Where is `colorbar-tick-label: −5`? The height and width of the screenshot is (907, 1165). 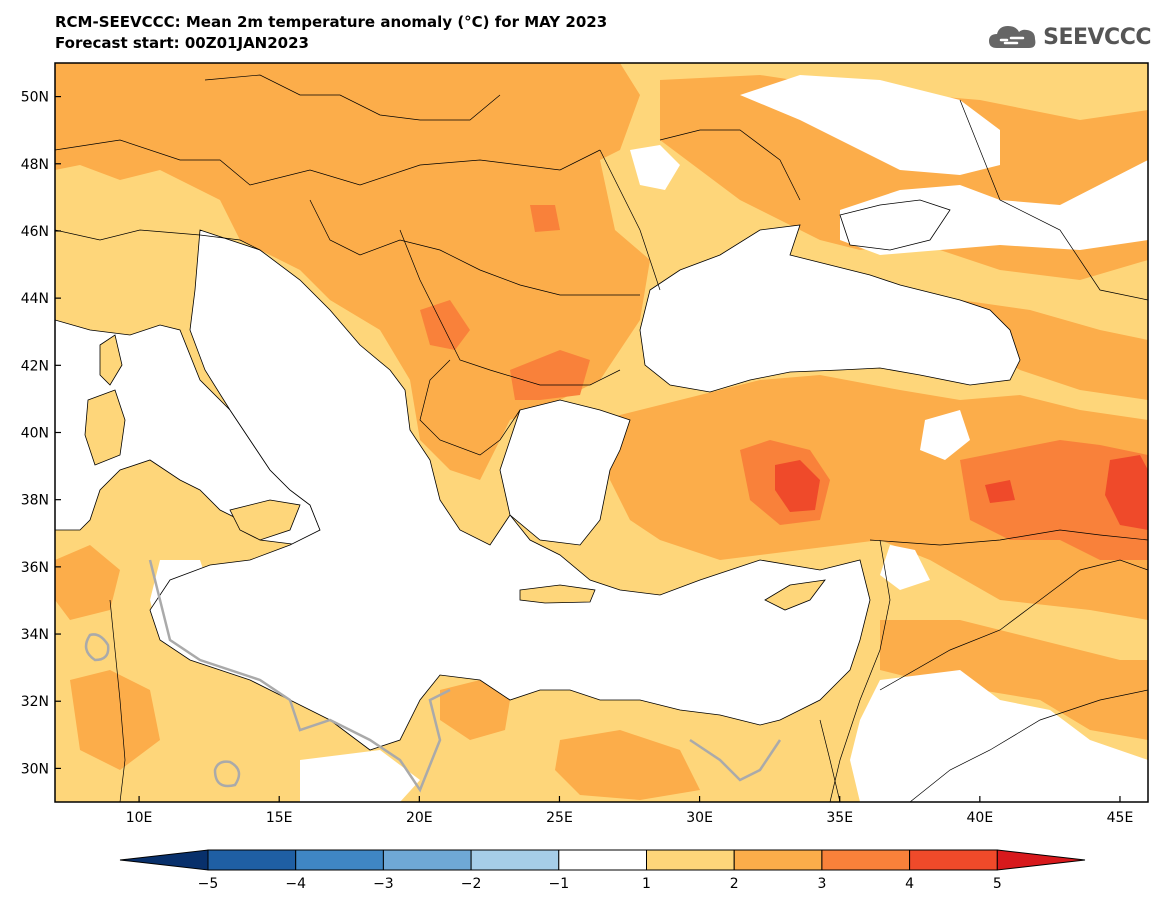
colorbar-tick-label: −5 is located at coordinates (208, 884).